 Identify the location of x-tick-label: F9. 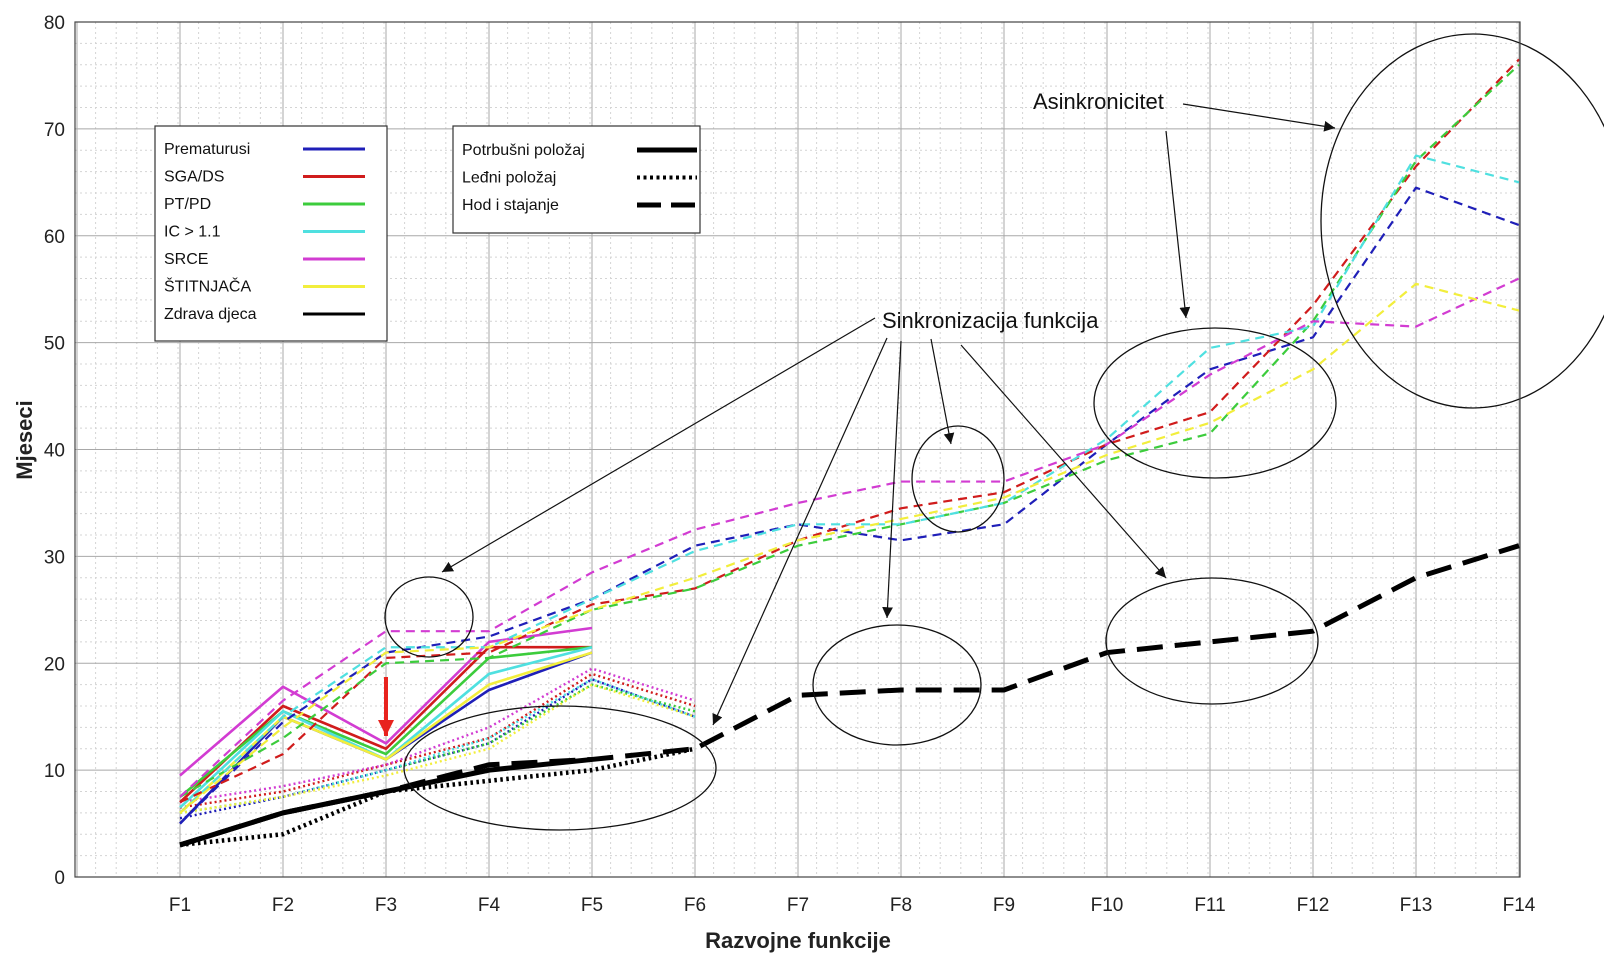
(1004, 905).